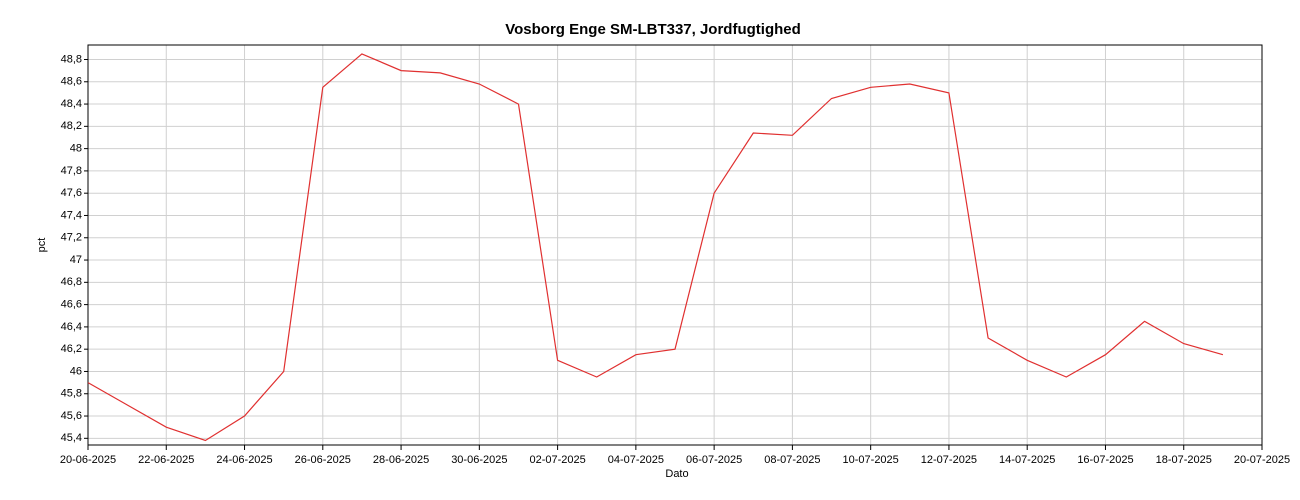 Image resolution: width=1300 pixels, height=500 pixels. I want to click on x-tick-label: 10-07-2025, so click(871, 460).